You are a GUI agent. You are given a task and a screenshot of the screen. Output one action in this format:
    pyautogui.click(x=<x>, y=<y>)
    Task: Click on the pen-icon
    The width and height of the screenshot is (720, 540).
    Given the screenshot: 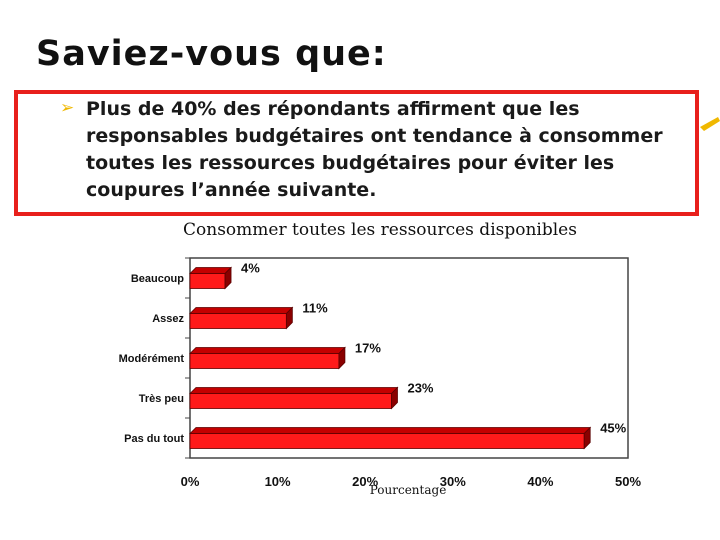 What is the action you would take?
    pyautogui.click(x=710, y=124)
    